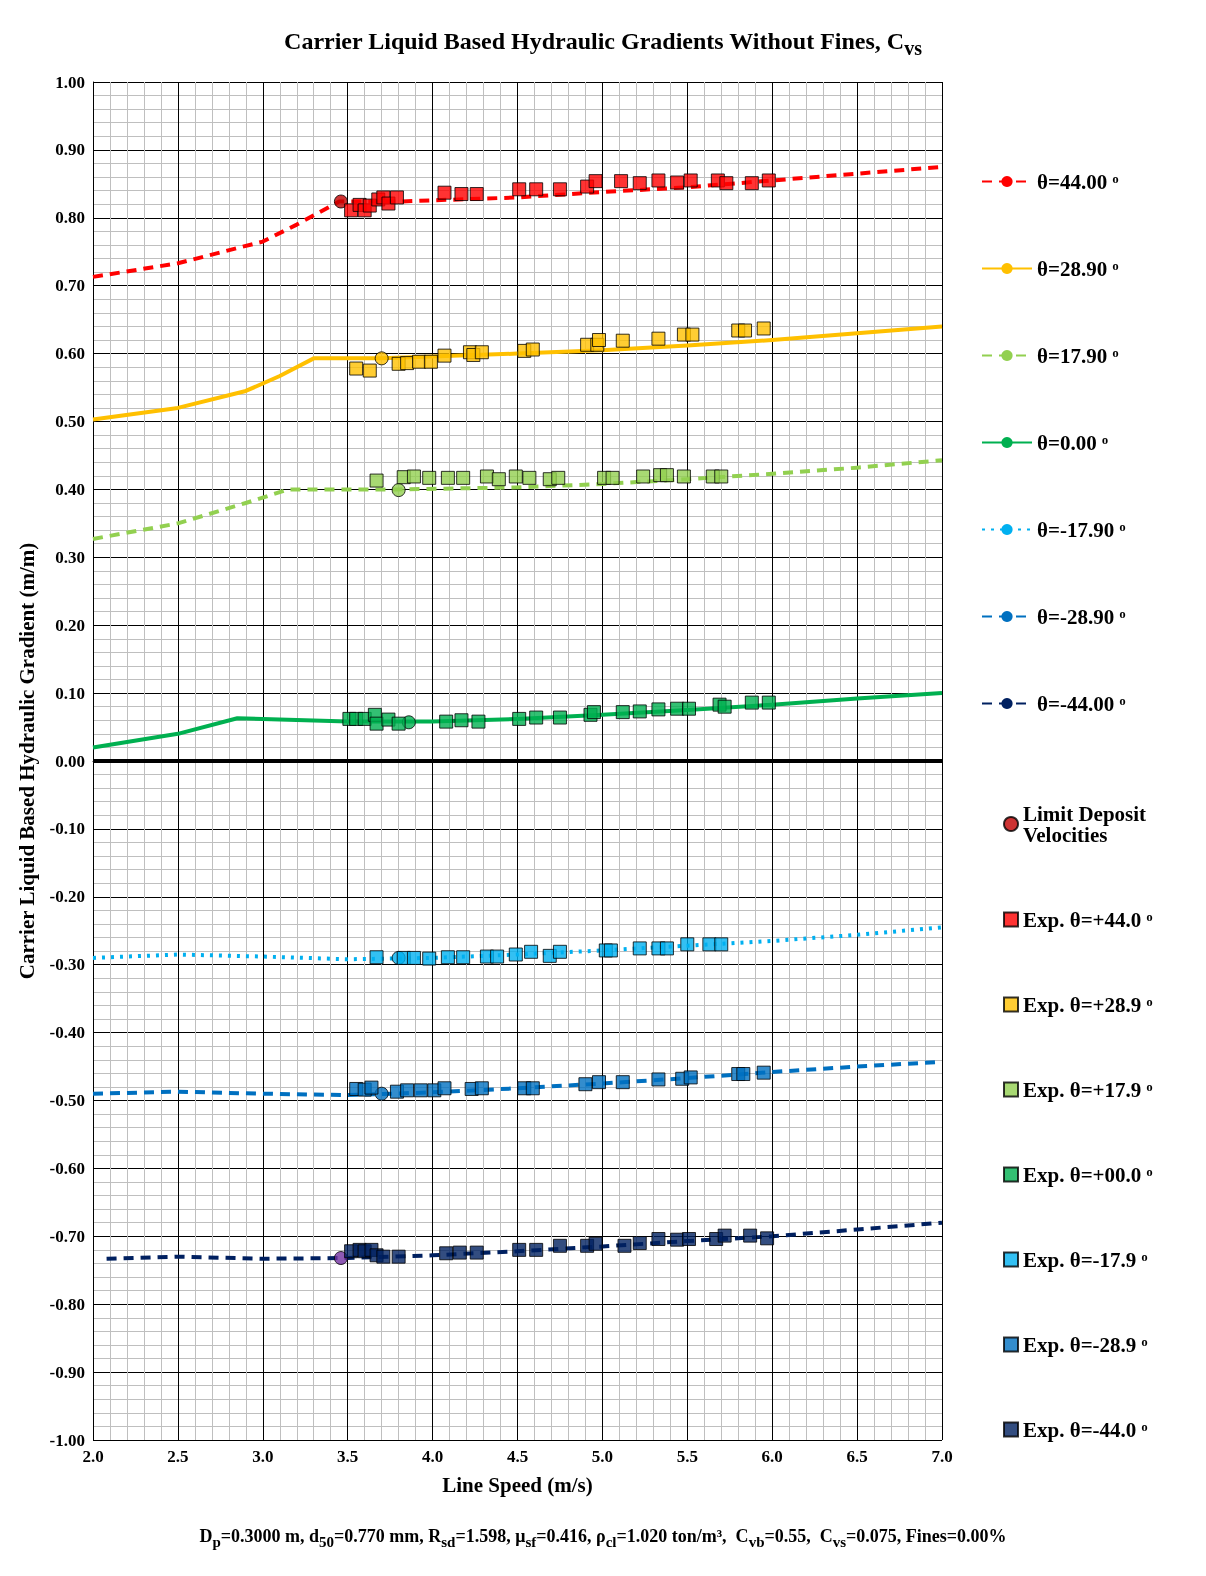 The width and height of the screenshot is (1206, 1576). Describe the element at coordinates (1081, 529) in the screenshot. I see `legend-label: θ=-17.90 ᵒ` at that location.